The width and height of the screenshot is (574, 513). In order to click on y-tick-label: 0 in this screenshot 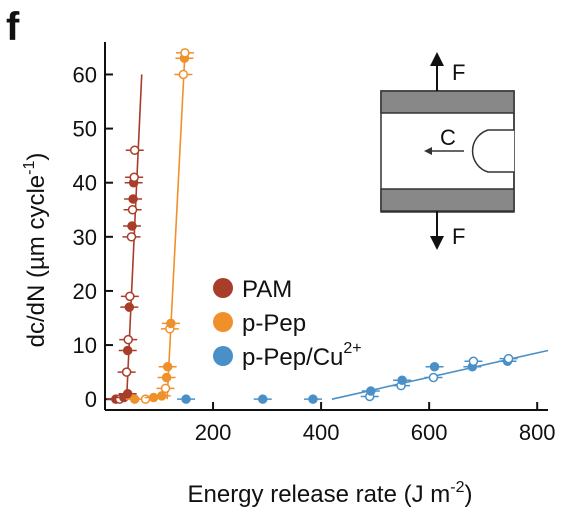, I will do `click(91, 399)`.